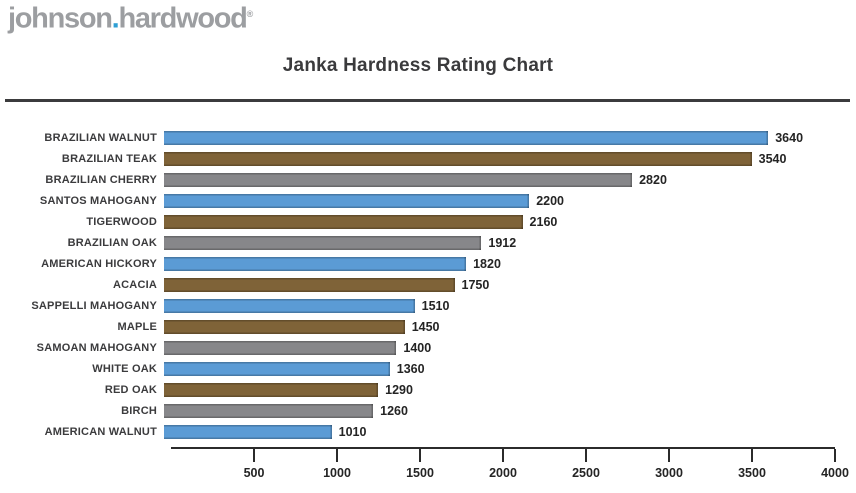 Image resolution: width=856 pixels, height=493 pixels. I want to click on bar-track: 1820, so click(496, 263).